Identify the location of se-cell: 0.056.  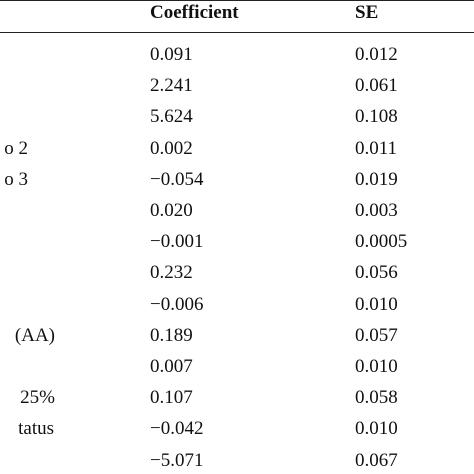
(376, 273).